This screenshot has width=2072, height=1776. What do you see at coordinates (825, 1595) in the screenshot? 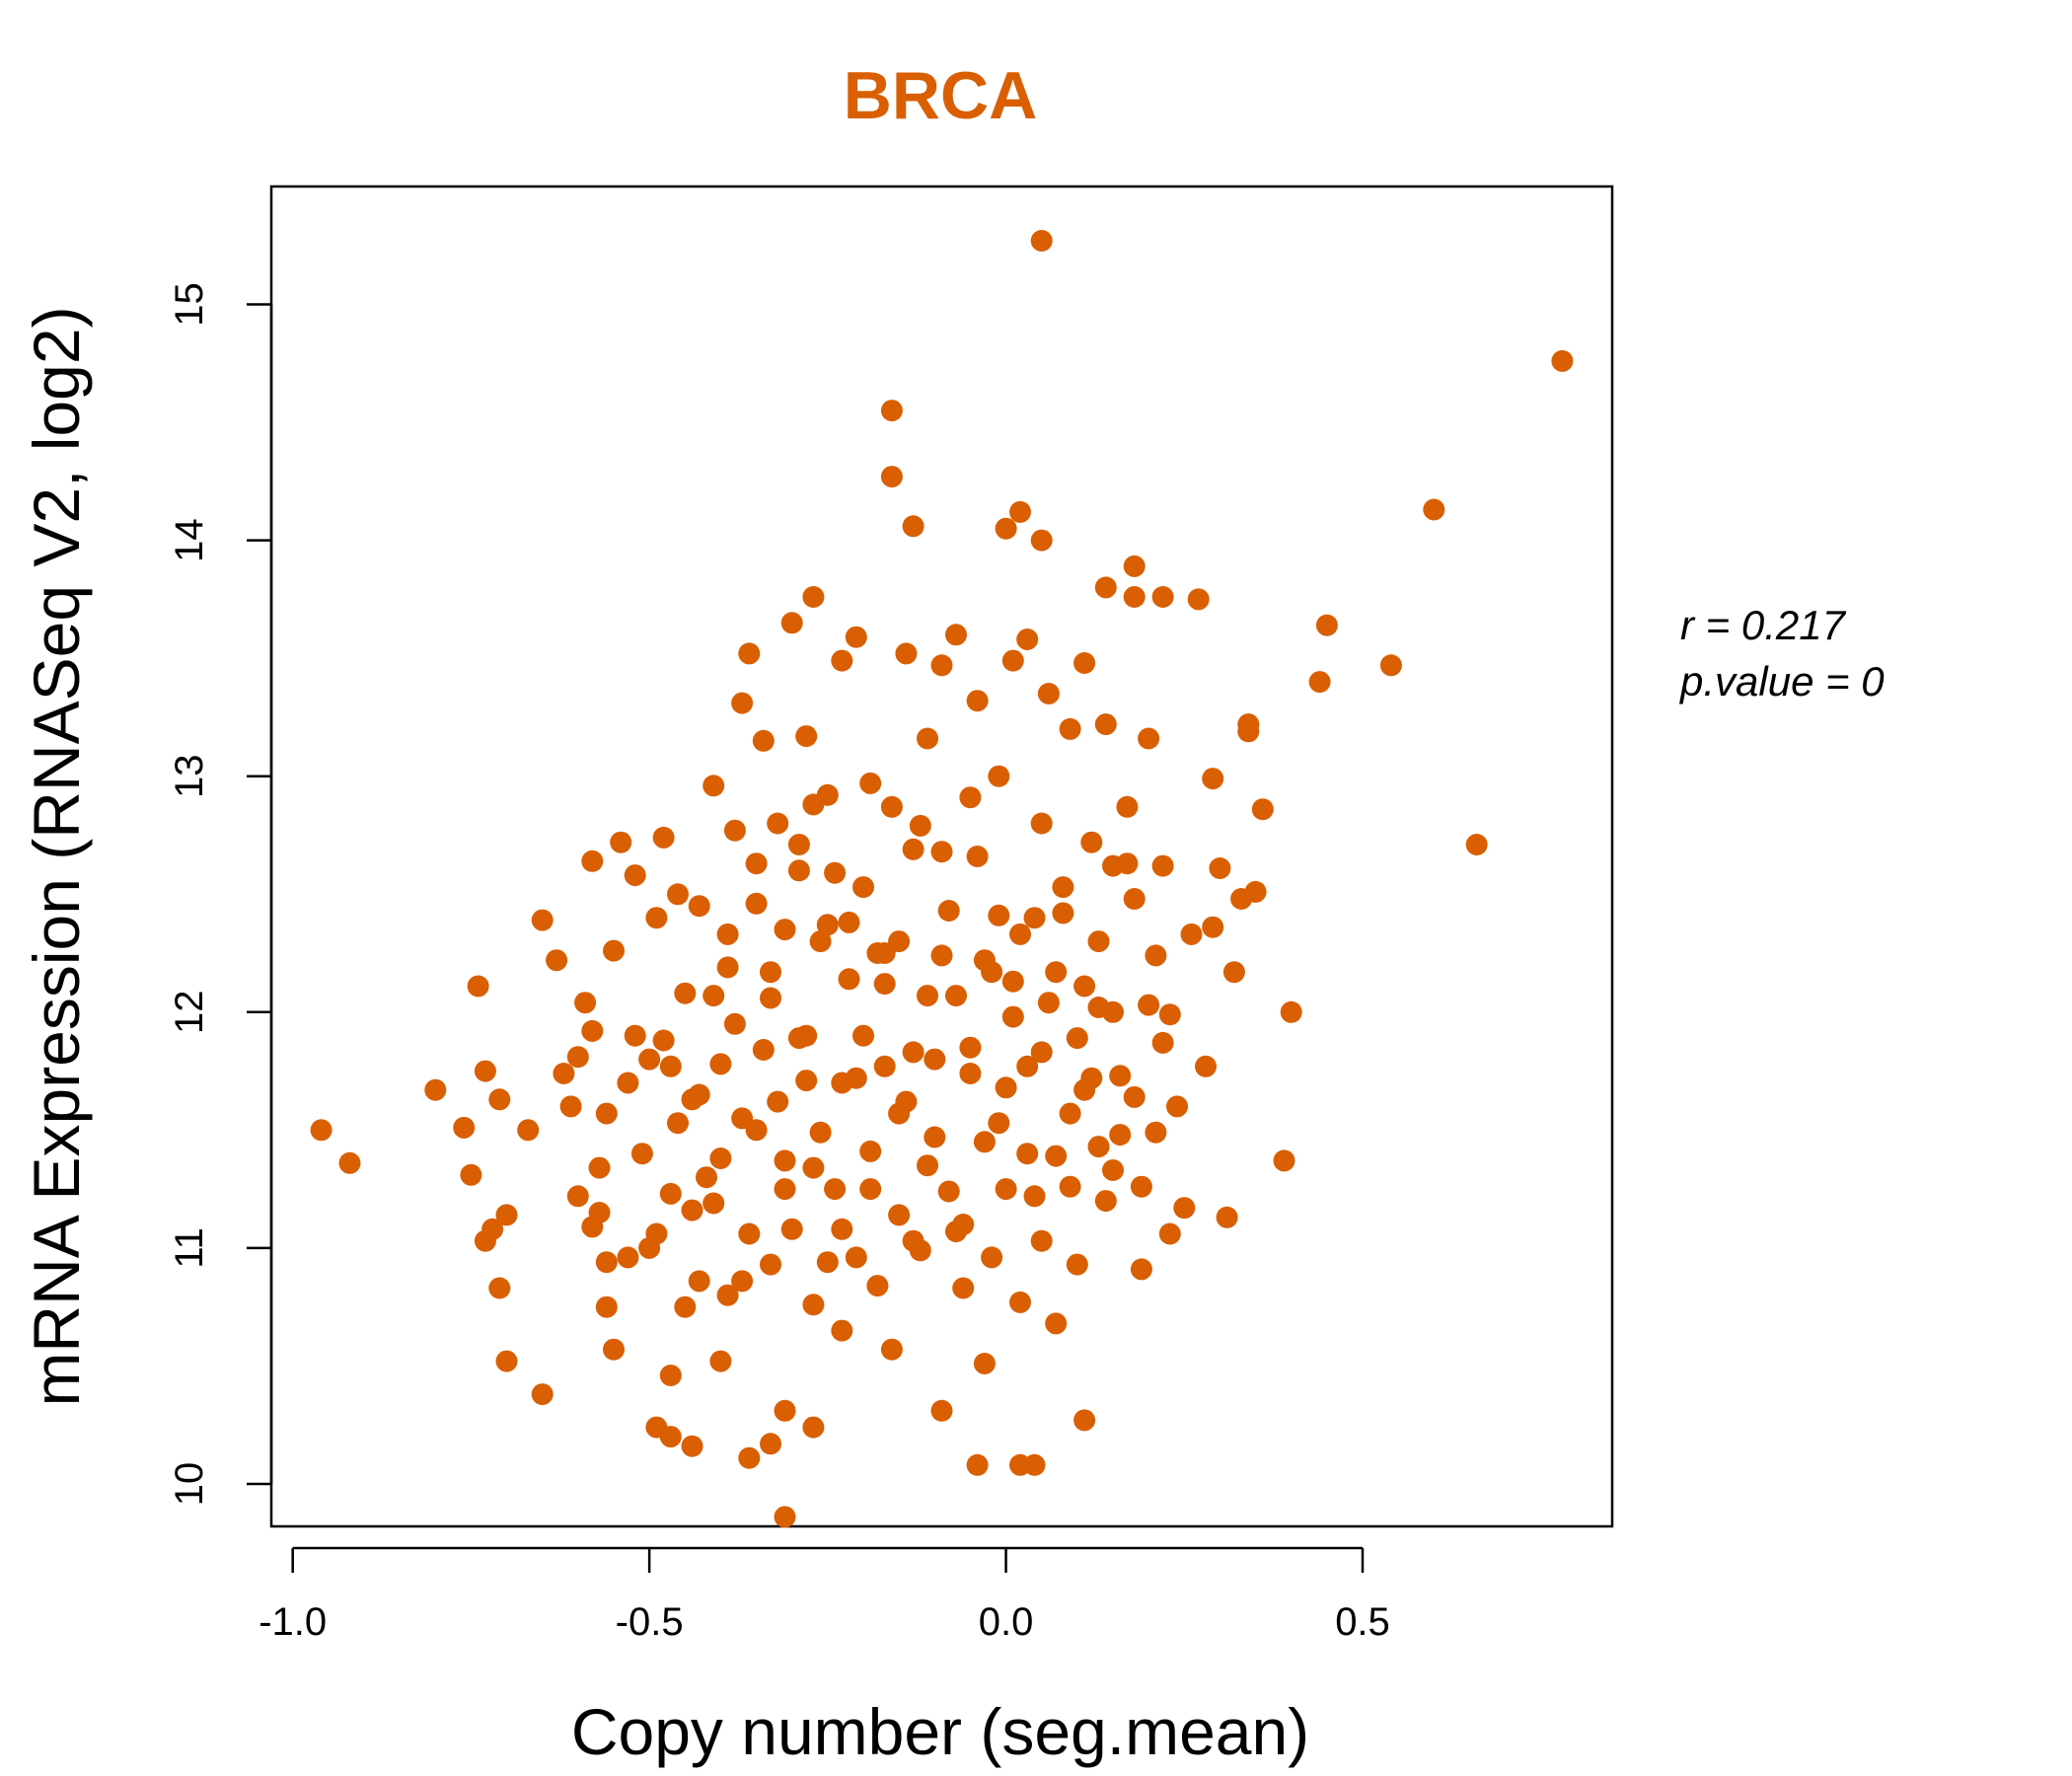
I see `x-axis: -1.0 -0.5 0.0 0.5` at bounding box center [825, 1595].